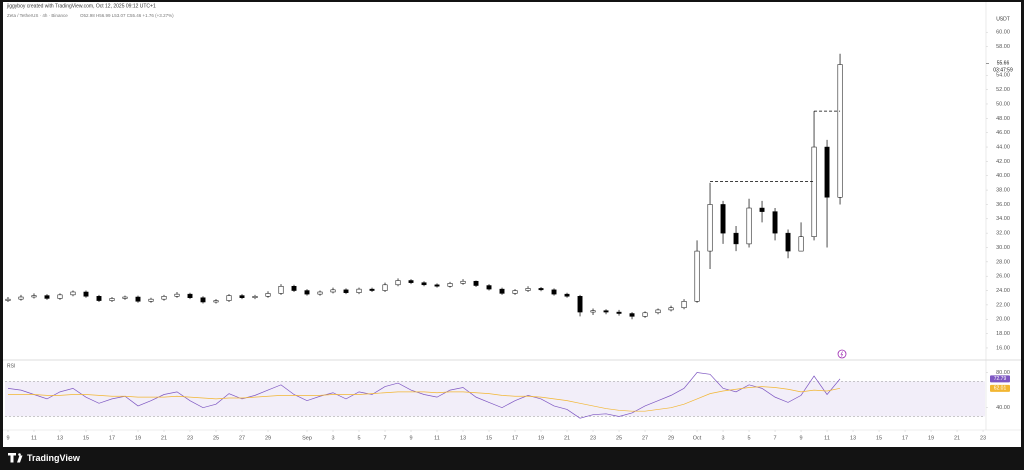 The image size is (1024, 470). Describe the element at coordinates (1003, 205) in the screenshot. I see `y-tick-label: 36.00` at that location.